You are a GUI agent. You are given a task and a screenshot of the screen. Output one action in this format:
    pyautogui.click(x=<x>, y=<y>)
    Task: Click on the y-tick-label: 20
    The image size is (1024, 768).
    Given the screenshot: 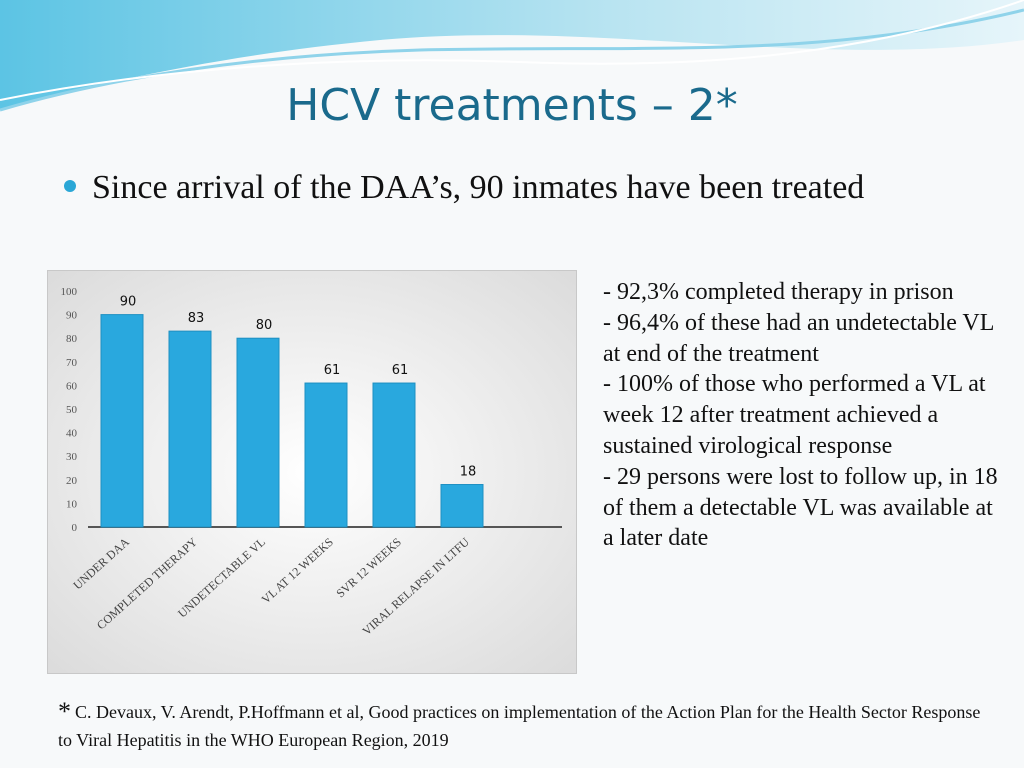 What is the action you would take?
    pyautogui.click(x=72, y=481)
    